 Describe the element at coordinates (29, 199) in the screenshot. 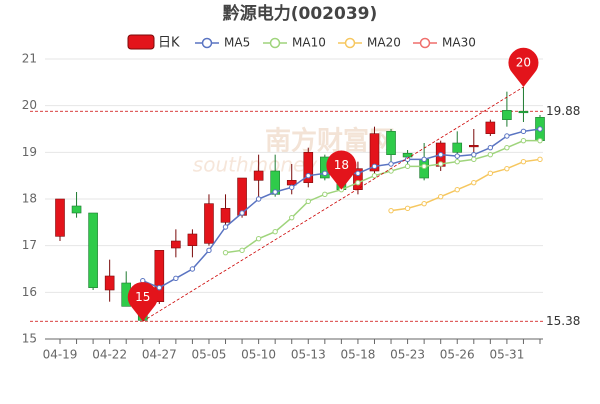

I see `y-tick-label: 18` at that location.